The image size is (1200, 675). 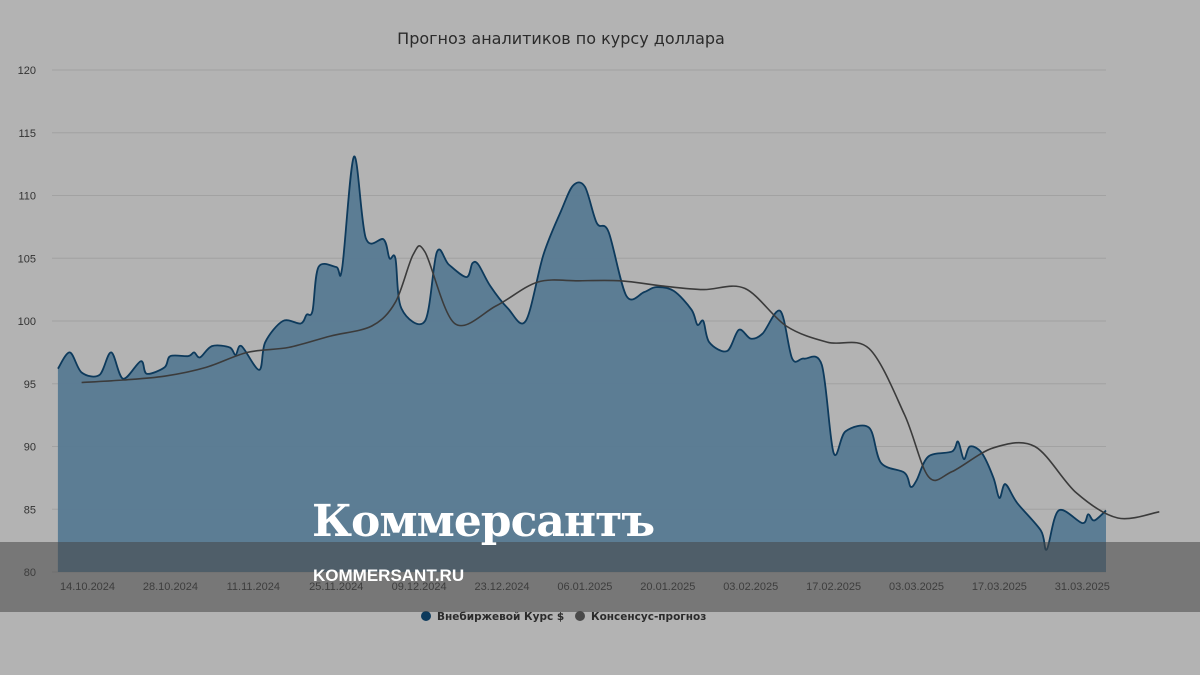 I want to click on y-axis: 80859095100105110115120, so click(x=27, y=322).